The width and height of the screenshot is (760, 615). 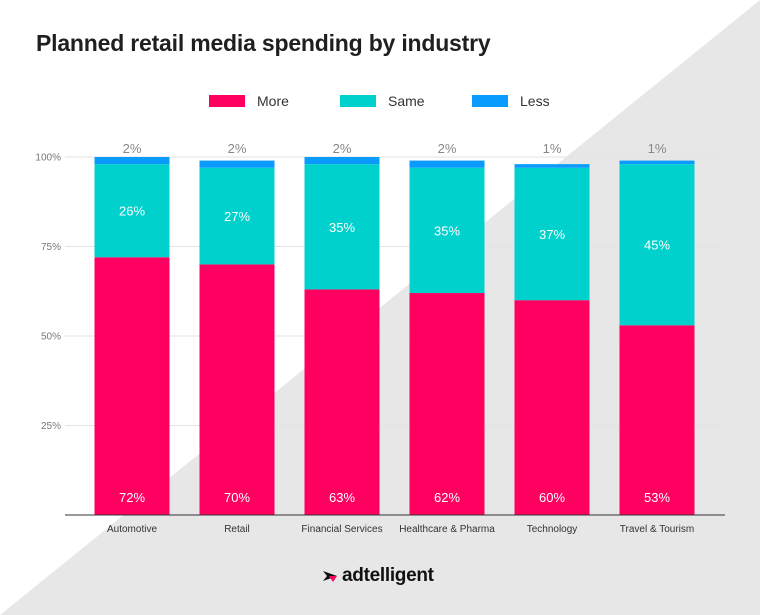 What do you see at coordinates (657, 529) in the screenshot?
I see `x-tick-label-5: Travel & Tourism` at bounding box center [657, 529].